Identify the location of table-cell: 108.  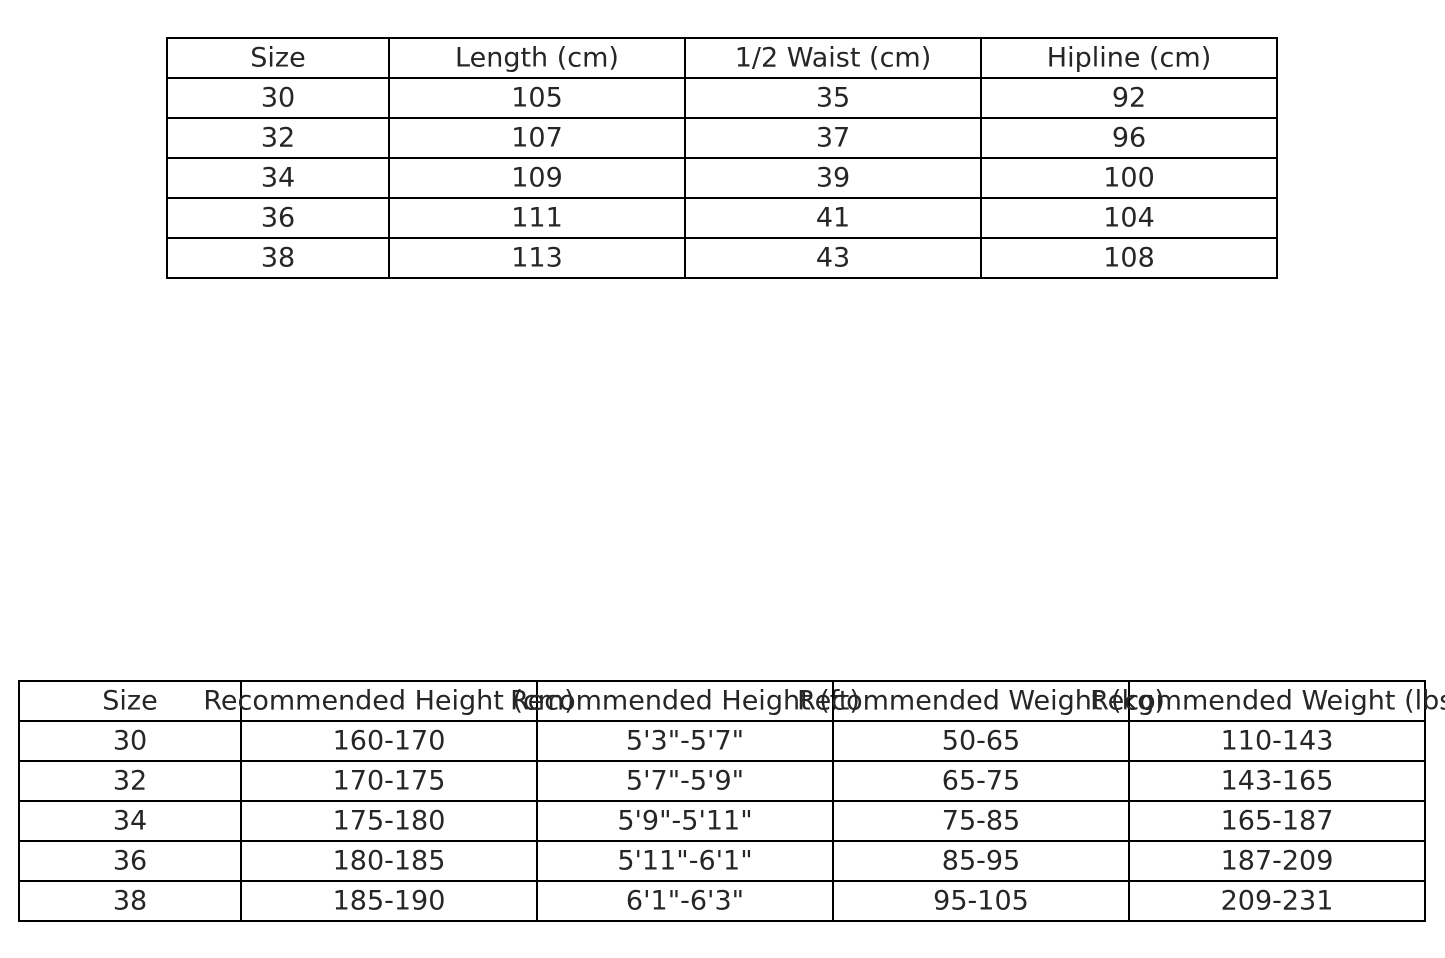
(1129, 258).